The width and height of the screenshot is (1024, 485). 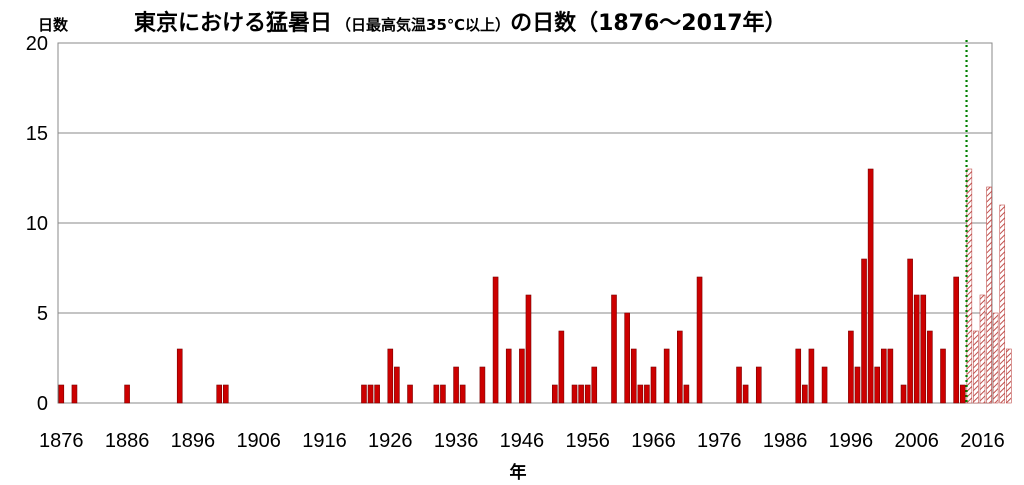 What do you see at coordinates (193, 441) in the screenshot?
I see `x-tick-label: 1896` at bounding box center [193, 441].